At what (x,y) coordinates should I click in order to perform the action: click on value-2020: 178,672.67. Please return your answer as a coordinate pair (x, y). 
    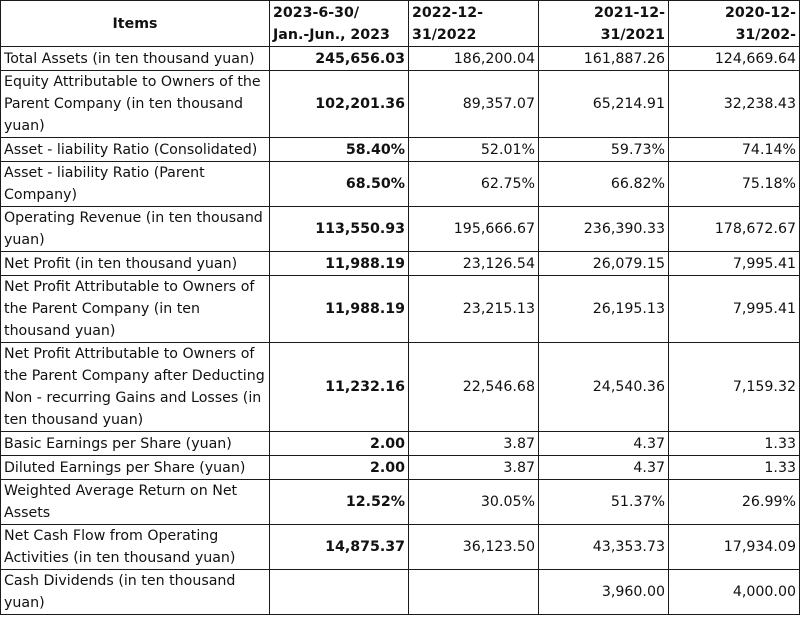
    Looking at the image, I should click on (734, 229).